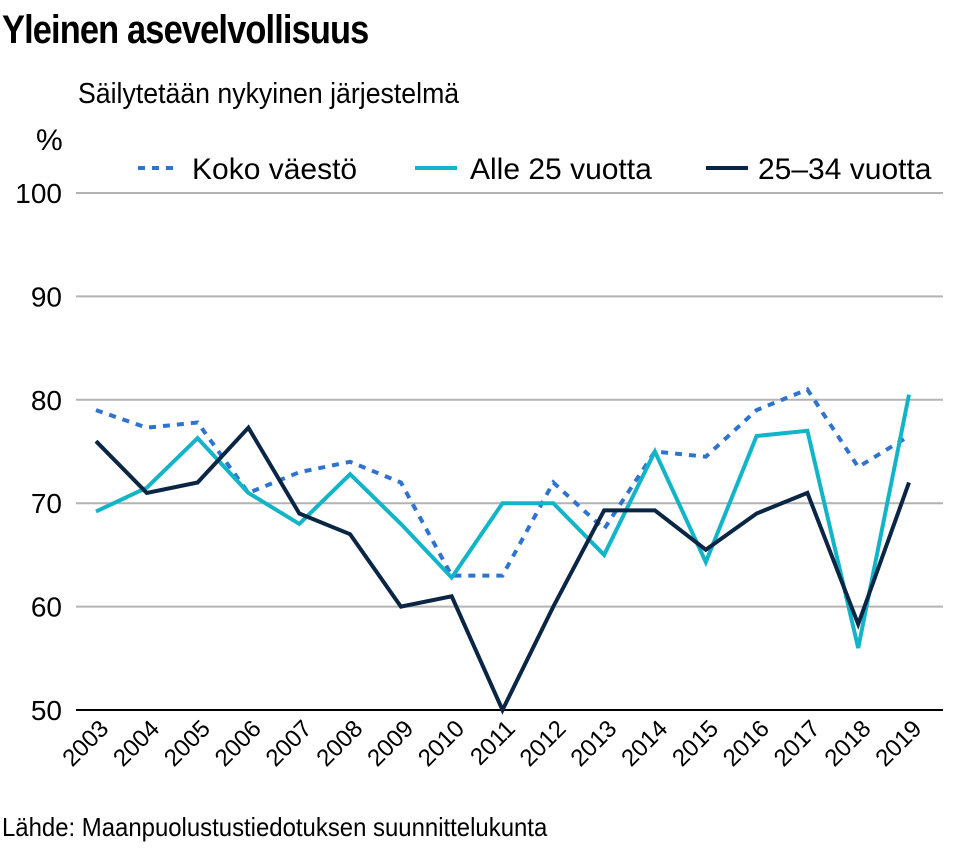 This screenshot has height=867, width=959. Describe the element at coordinates (594, 743) in the screenshot. I see `x-tick-label: 2013` at that location.